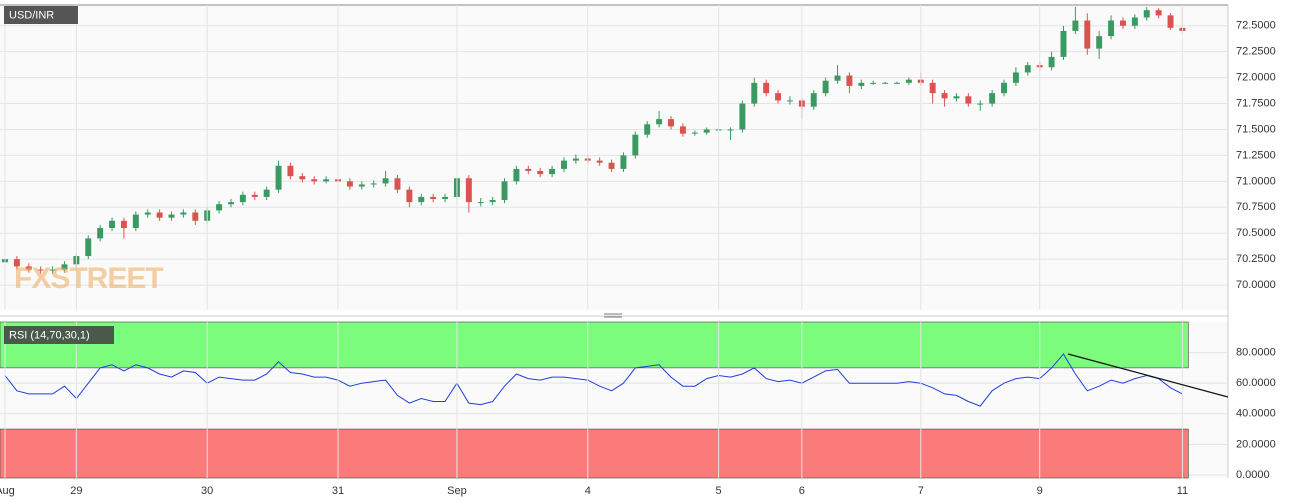  I want to click on y-tick-label: 40.0000, so click(1256, 414).